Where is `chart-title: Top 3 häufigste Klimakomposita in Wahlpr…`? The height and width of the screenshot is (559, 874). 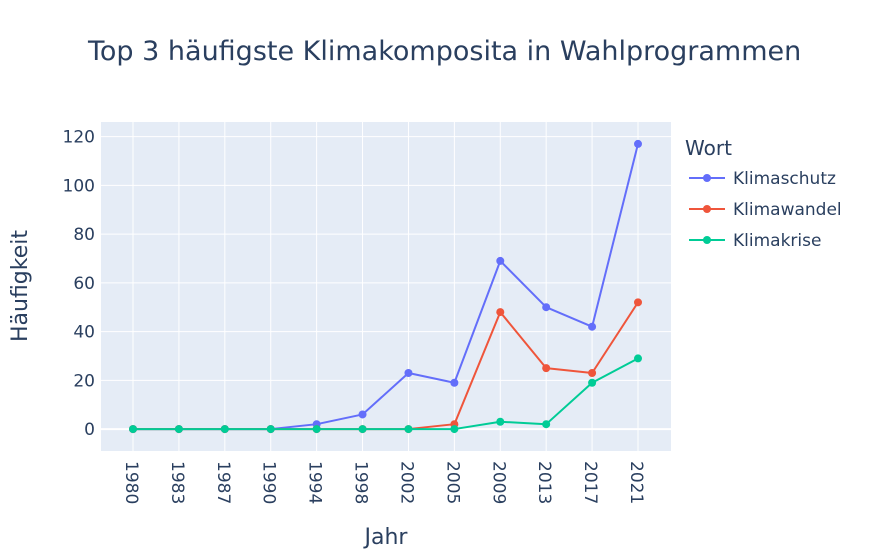 chart-title: Top 3 häufigste Klimakomposita in Wahlpr… is located at coordinates (444, 51).